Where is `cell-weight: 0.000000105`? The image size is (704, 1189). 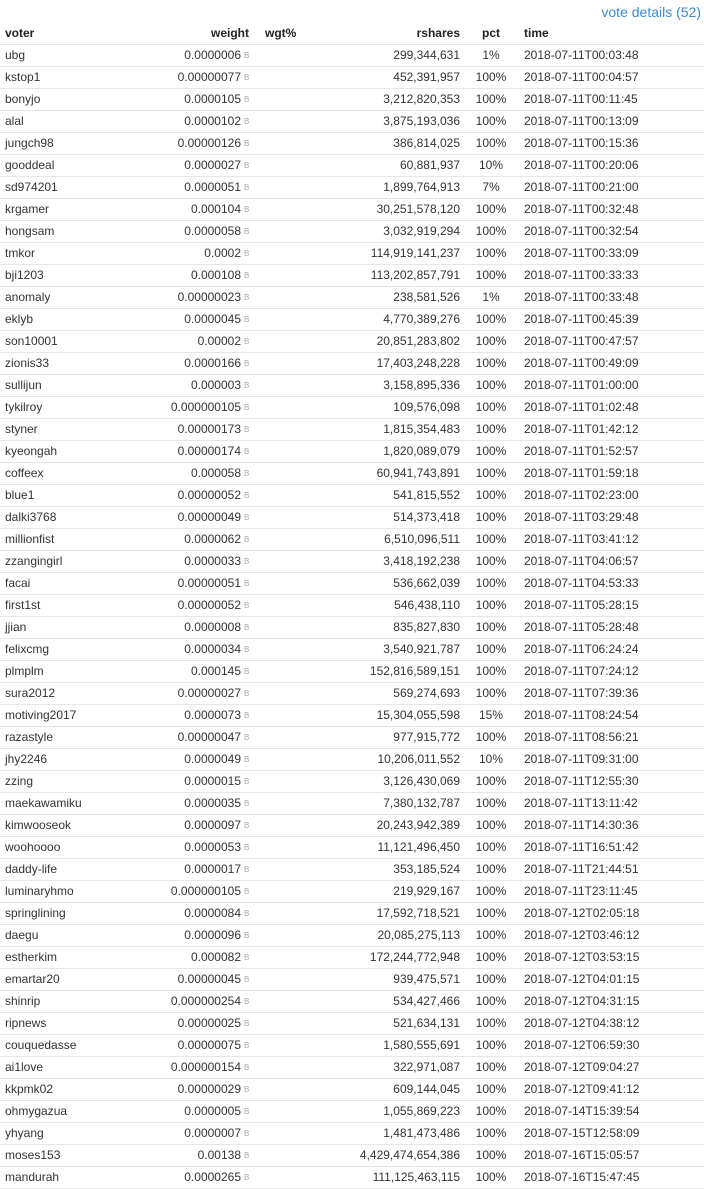 cell-weight: 0.000000105 is located at coordinates (205, 891).